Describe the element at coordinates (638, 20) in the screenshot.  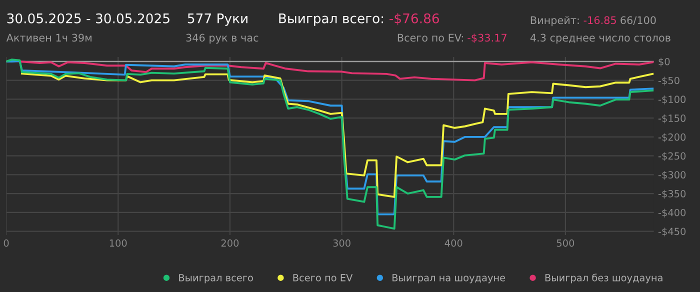
I see `text: 66/100` at that location.